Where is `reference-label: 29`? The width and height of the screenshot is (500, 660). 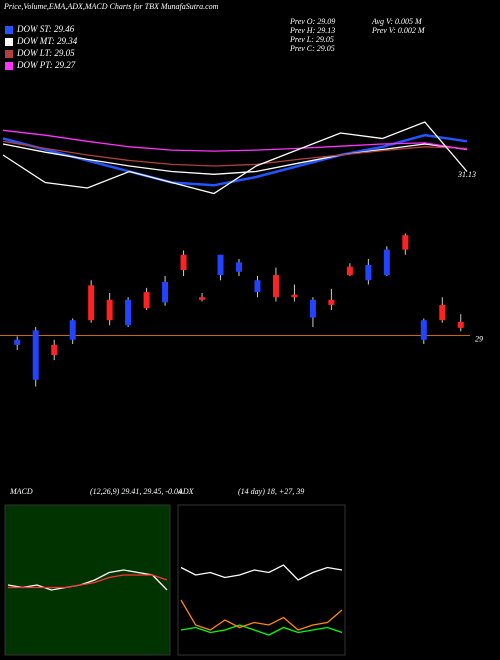 reference-label: 29 is located at coordinates (479, 338).